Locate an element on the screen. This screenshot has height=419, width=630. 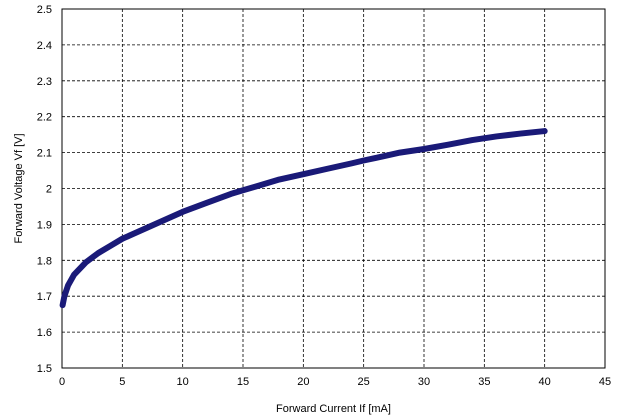
y-tick-label-4: 1.9 is located at coordinates (44, 225).